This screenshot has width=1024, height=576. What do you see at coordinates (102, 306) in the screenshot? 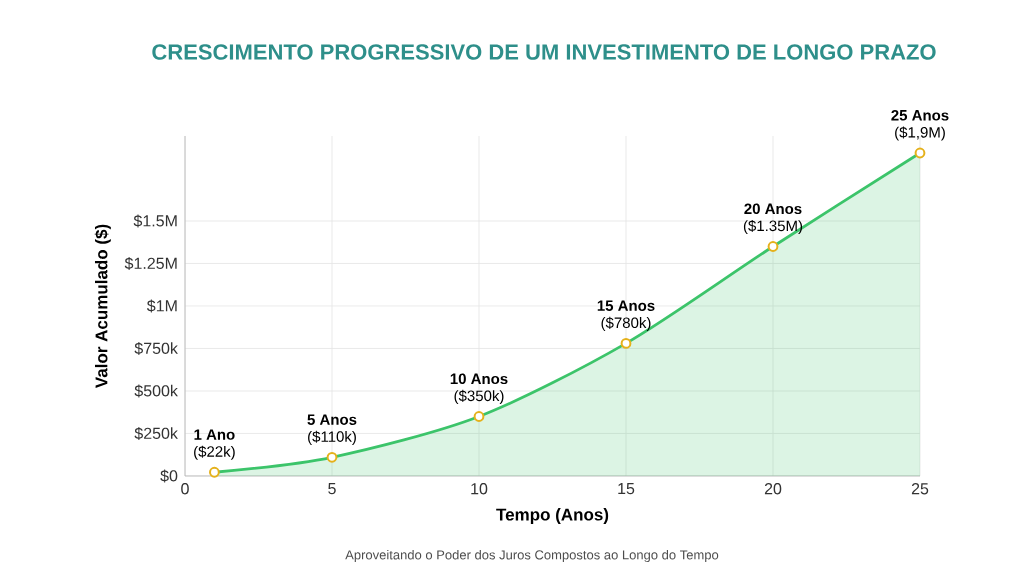
I see `y-axis-title: Valor Acumulado ($)` at bounding box center [102, 306].